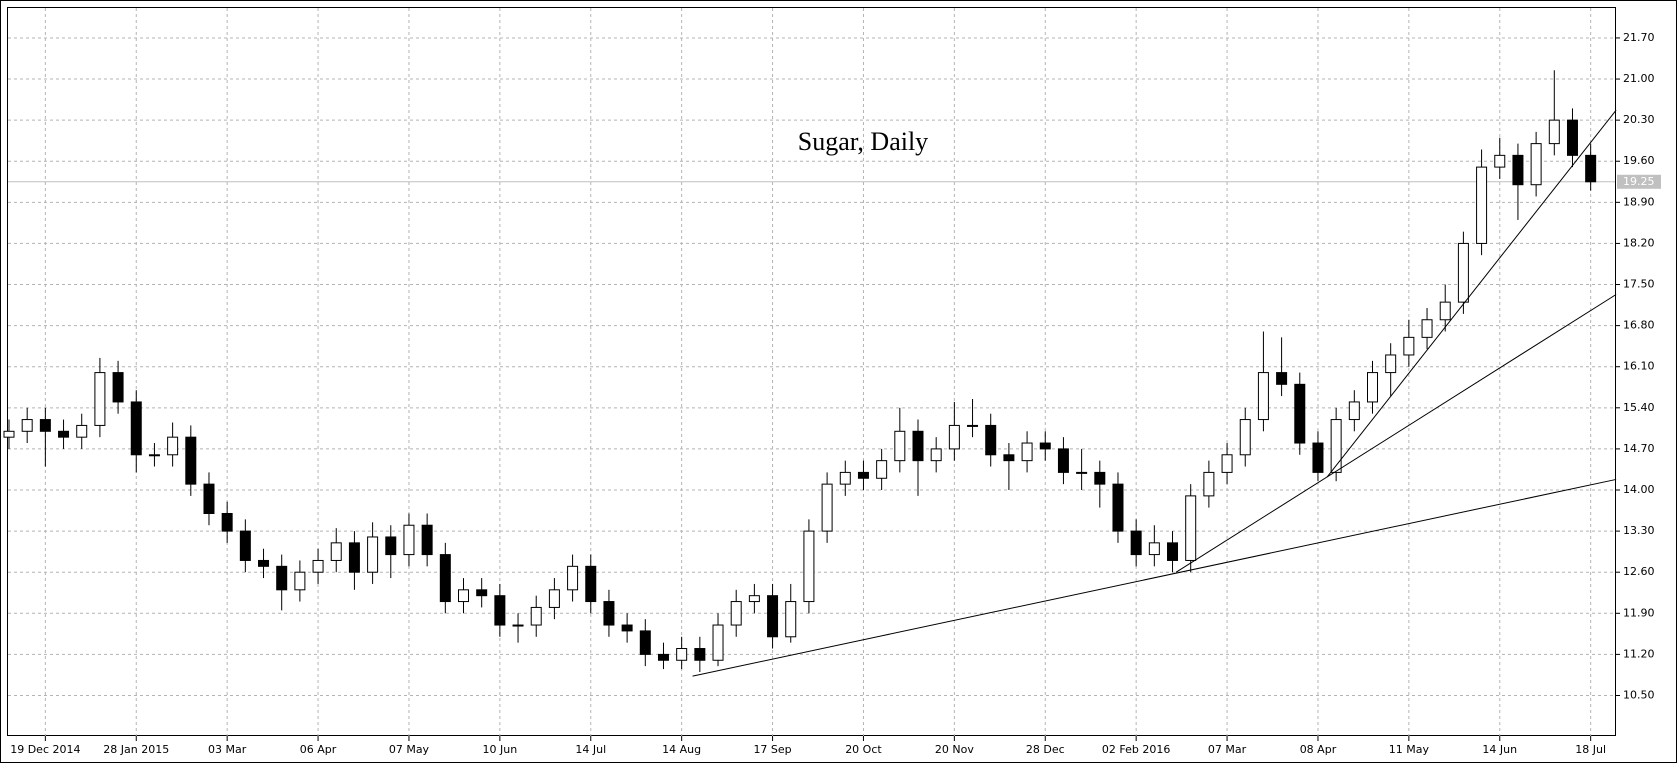 The height and width of the screenshot is (763, 1677). I want to click on y-tick-label: 10.50, so click(1639, 694).